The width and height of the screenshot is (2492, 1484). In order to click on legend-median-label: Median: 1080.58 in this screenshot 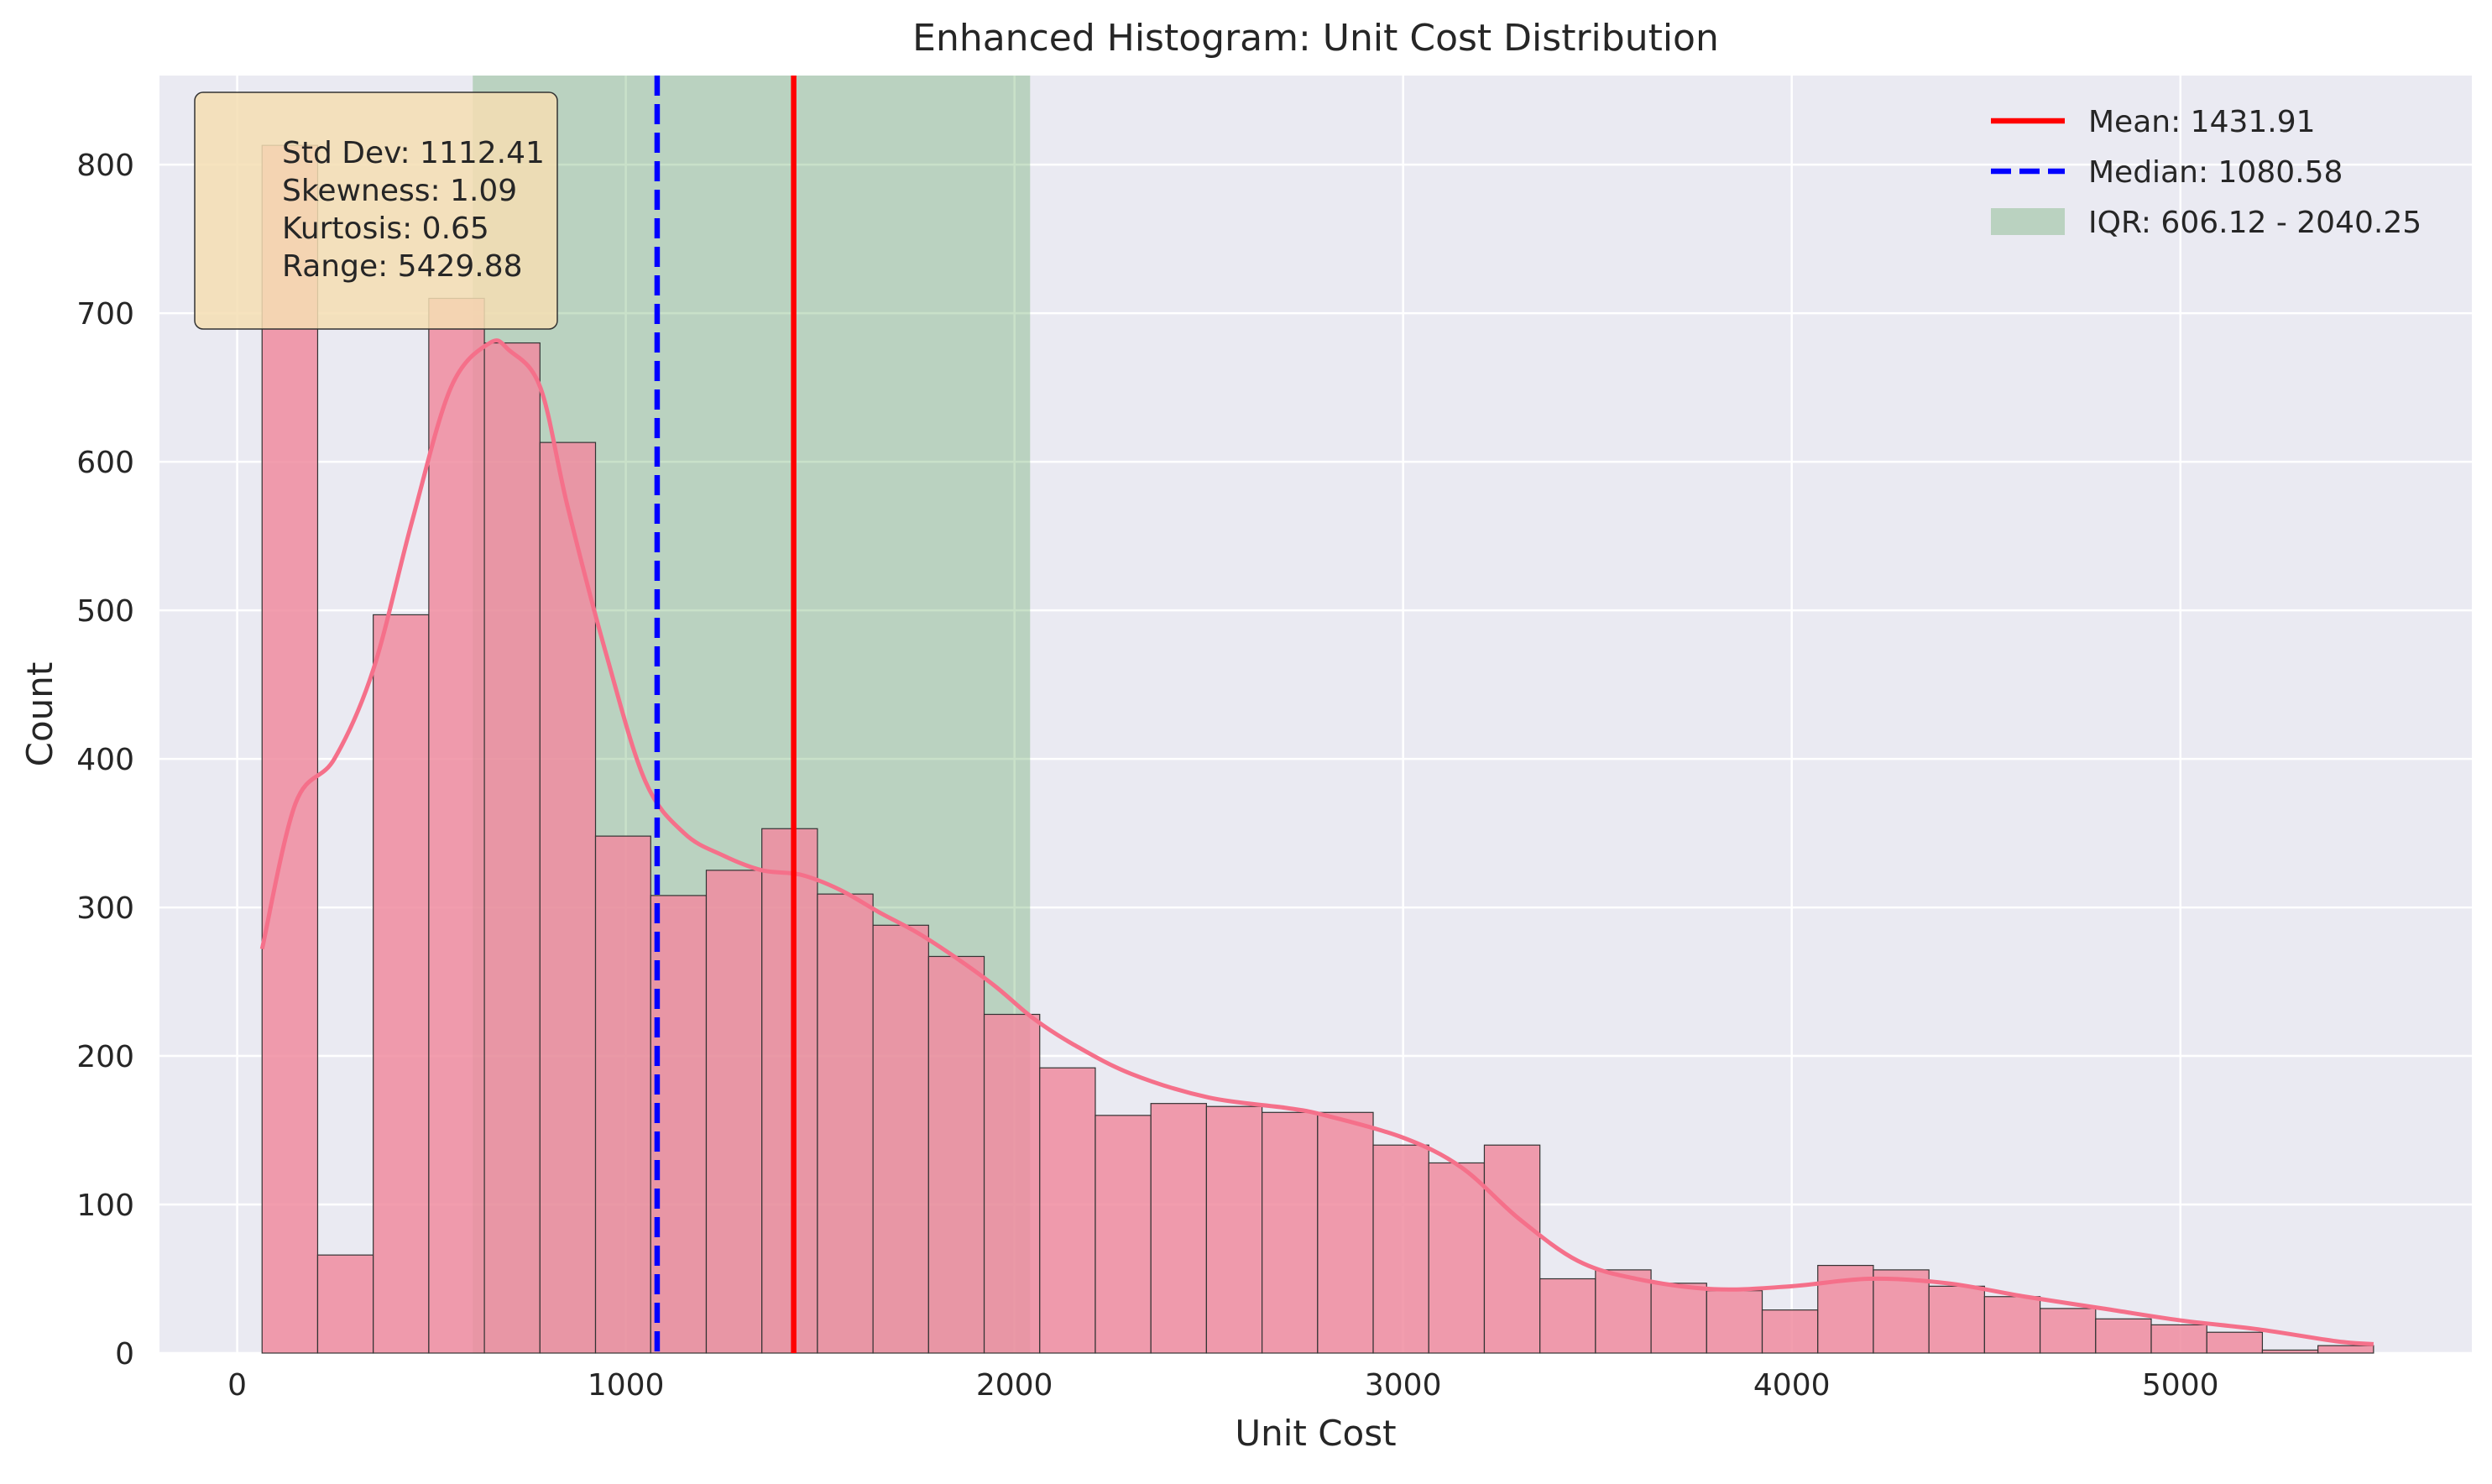, I will do `click(2215, 172)`.